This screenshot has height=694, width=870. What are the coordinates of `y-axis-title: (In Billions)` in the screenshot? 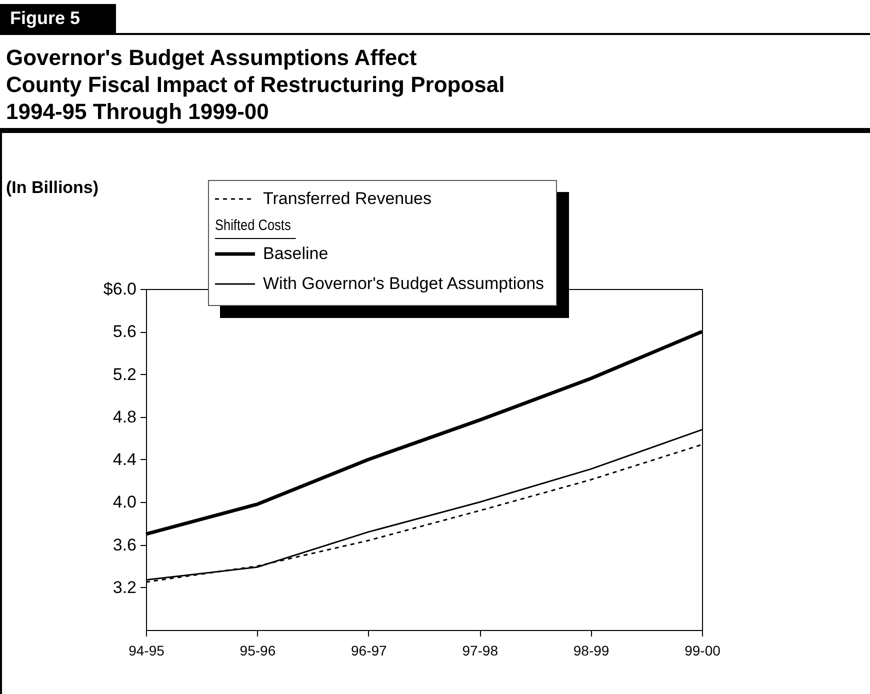 It's located at (52, 188).